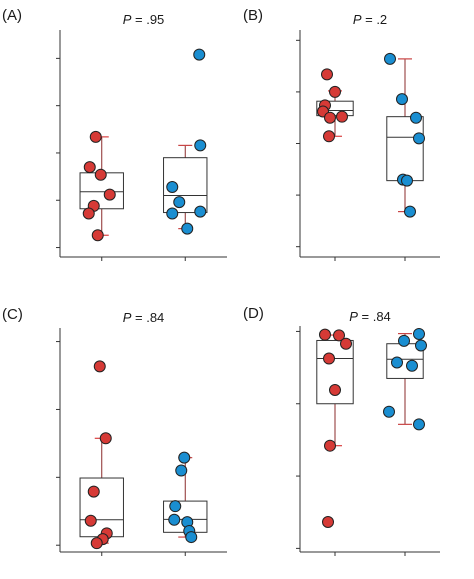 This screenshot has width=474, height=579. Describe the element at coordinates (12, 314) in the screenshot. I see `panel-letter: (C)` at that location.